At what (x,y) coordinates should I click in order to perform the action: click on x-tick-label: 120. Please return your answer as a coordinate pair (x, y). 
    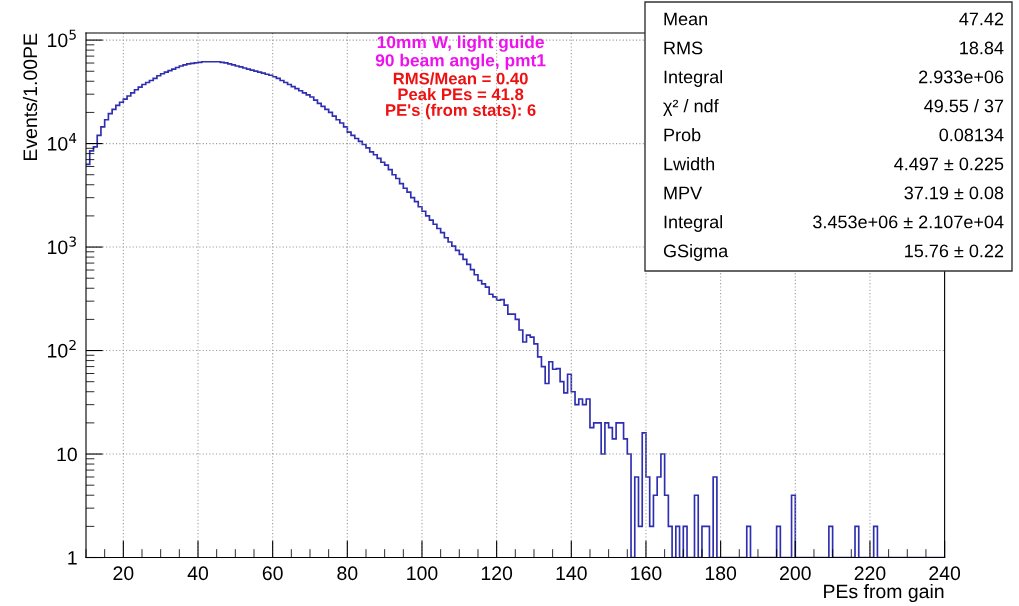
    Looking at the image, I should click on (497, 573).